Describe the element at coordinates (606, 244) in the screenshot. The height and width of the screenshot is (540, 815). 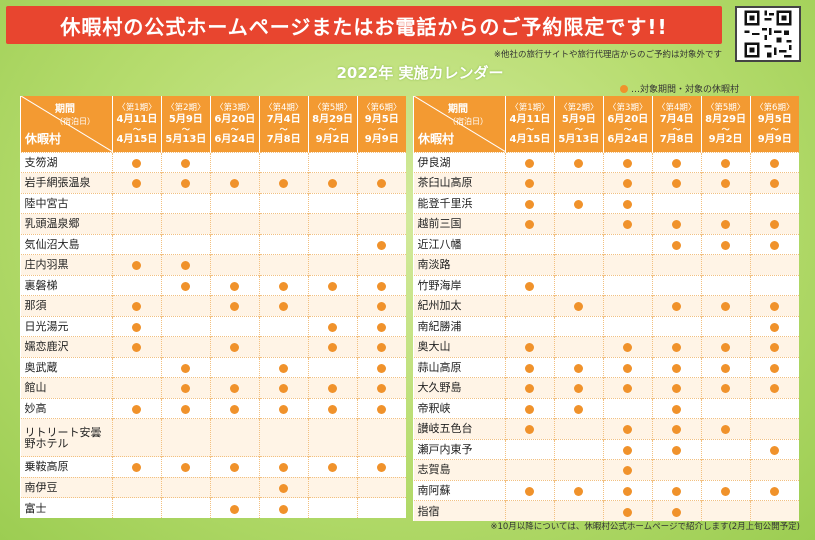
I see `table-row: 近江八幡` at that location.